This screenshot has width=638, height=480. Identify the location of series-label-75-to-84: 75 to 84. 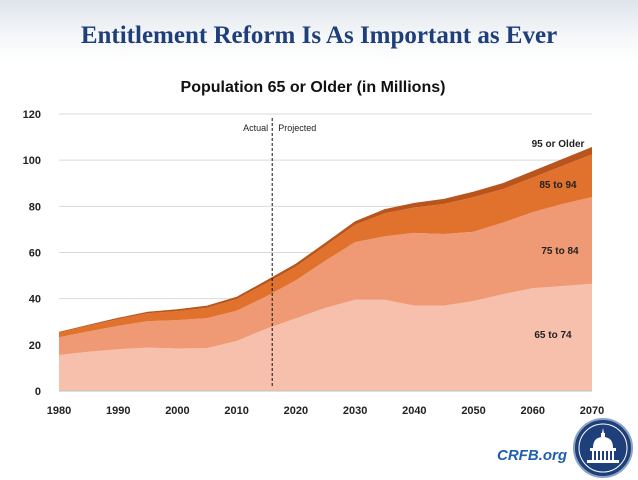
(560, 251).